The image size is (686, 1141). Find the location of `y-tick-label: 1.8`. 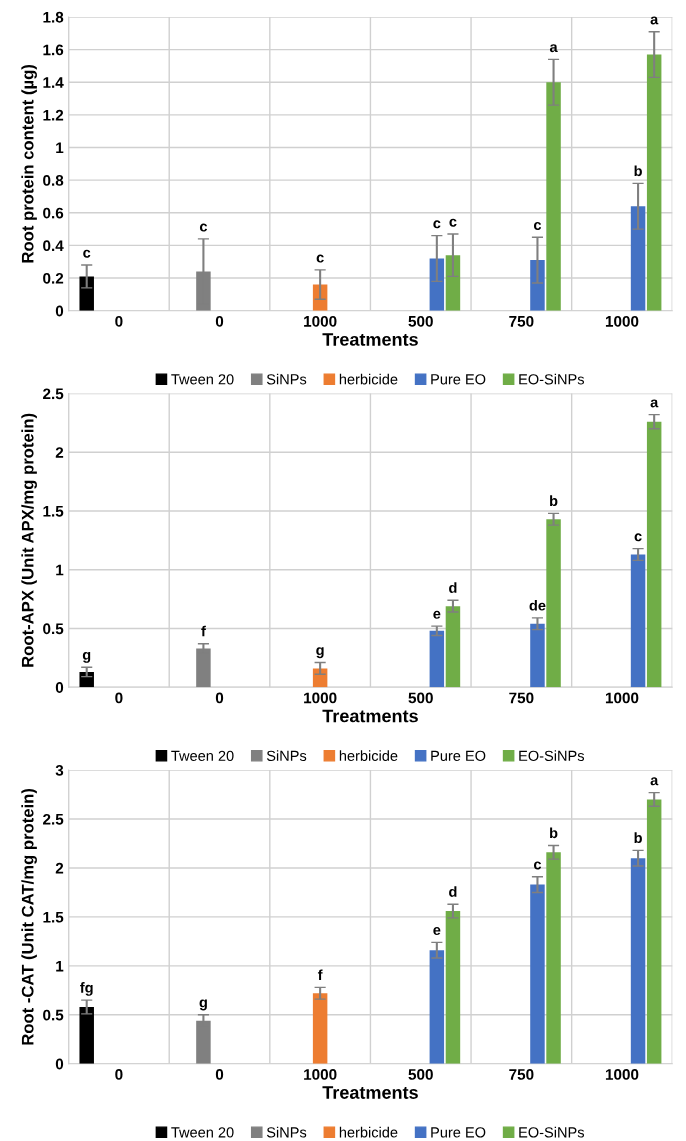

y-tick-label: 1.8 is located at coordinates (53, 17).